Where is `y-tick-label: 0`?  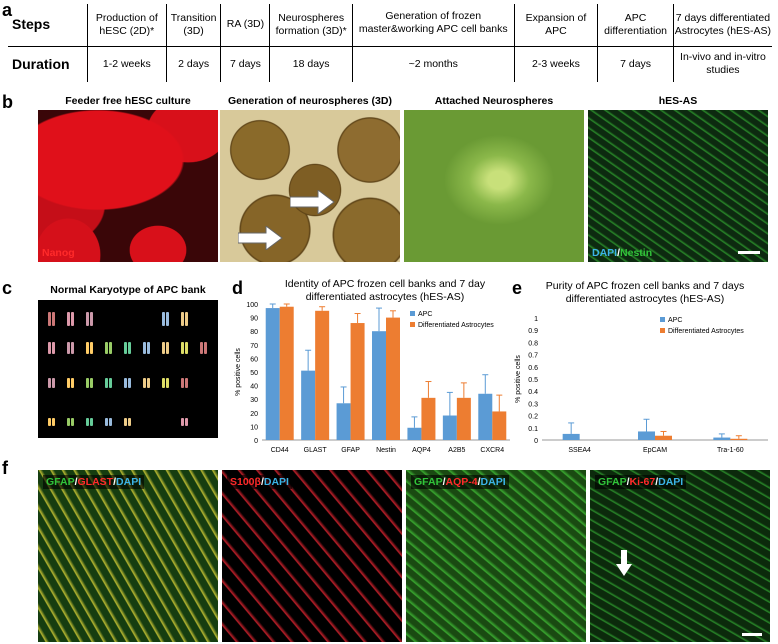
y-tick-label: 0 is located at coordinates (256, 441).